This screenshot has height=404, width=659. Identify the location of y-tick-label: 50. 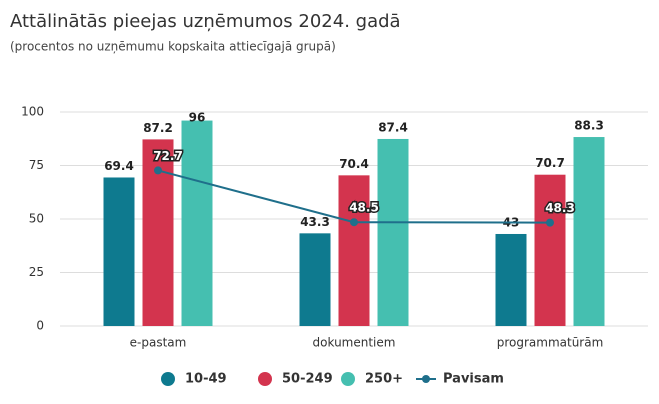
(36, 219).